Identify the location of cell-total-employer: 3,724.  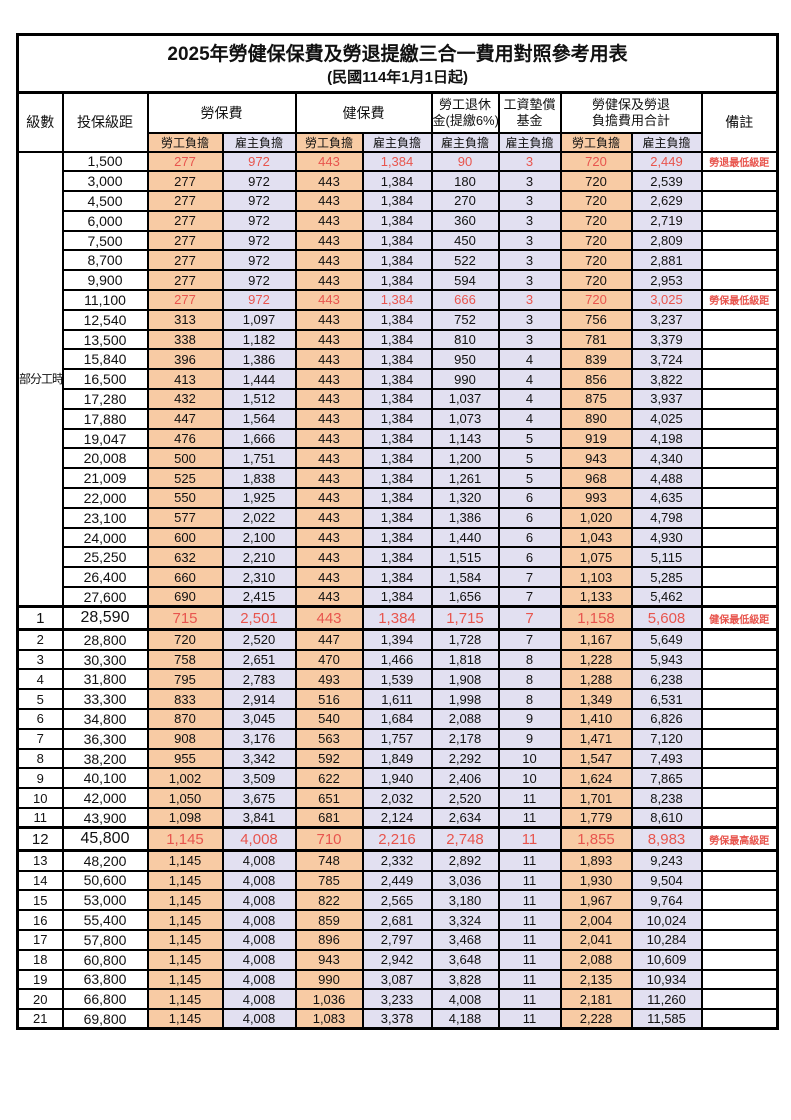
(666, 359).